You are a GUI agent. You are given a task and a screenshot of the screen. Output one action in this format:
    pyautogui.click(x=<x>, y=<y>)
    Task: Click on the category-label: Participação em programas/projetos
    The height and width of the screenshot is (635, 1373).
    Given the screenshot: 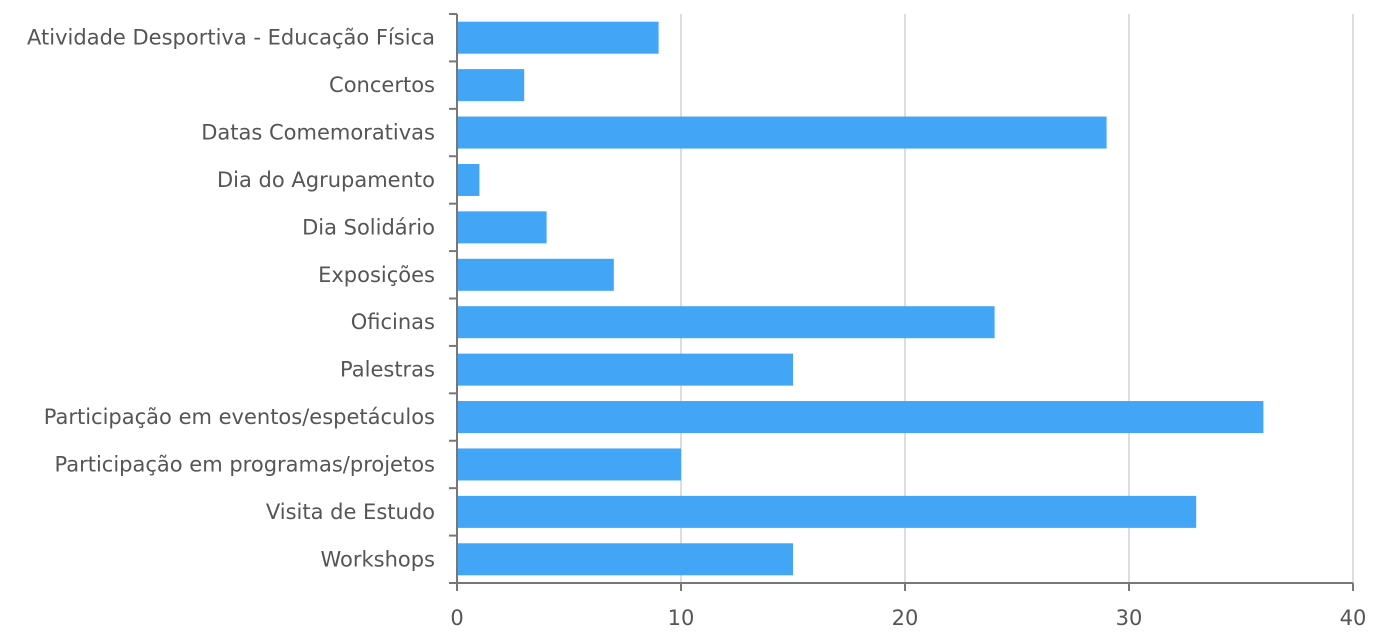 What is the action you would take?
    pyautogui.click(x=244, y=464)
    